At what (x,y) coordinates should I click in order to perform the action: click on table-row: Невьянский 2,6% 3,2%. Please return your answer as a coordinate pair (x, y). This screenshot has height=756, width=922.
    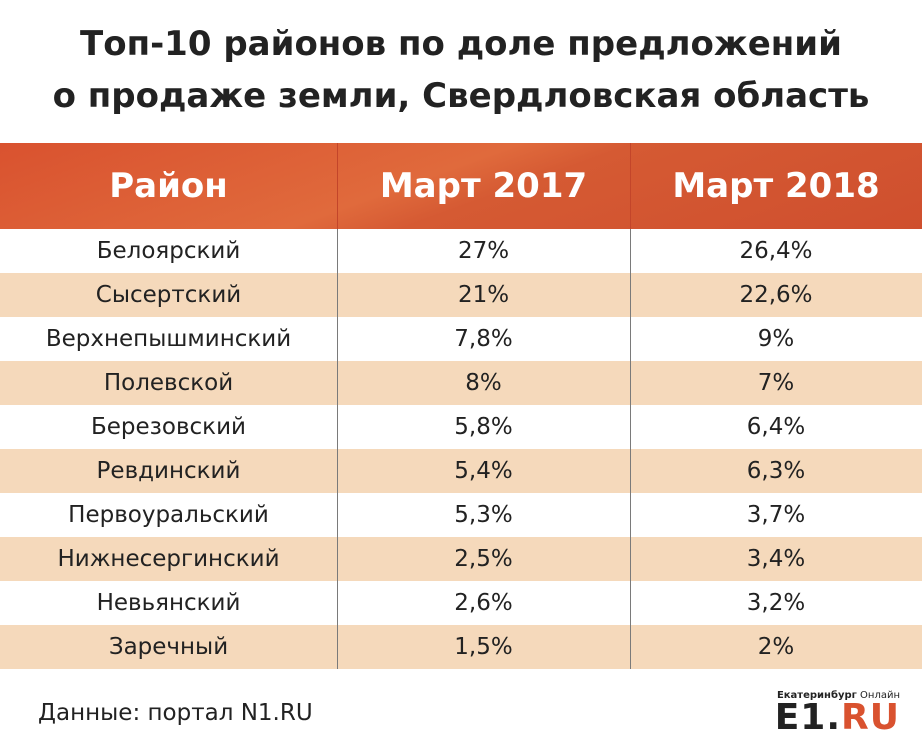
    Looking at the image, I should click on (461, 603).